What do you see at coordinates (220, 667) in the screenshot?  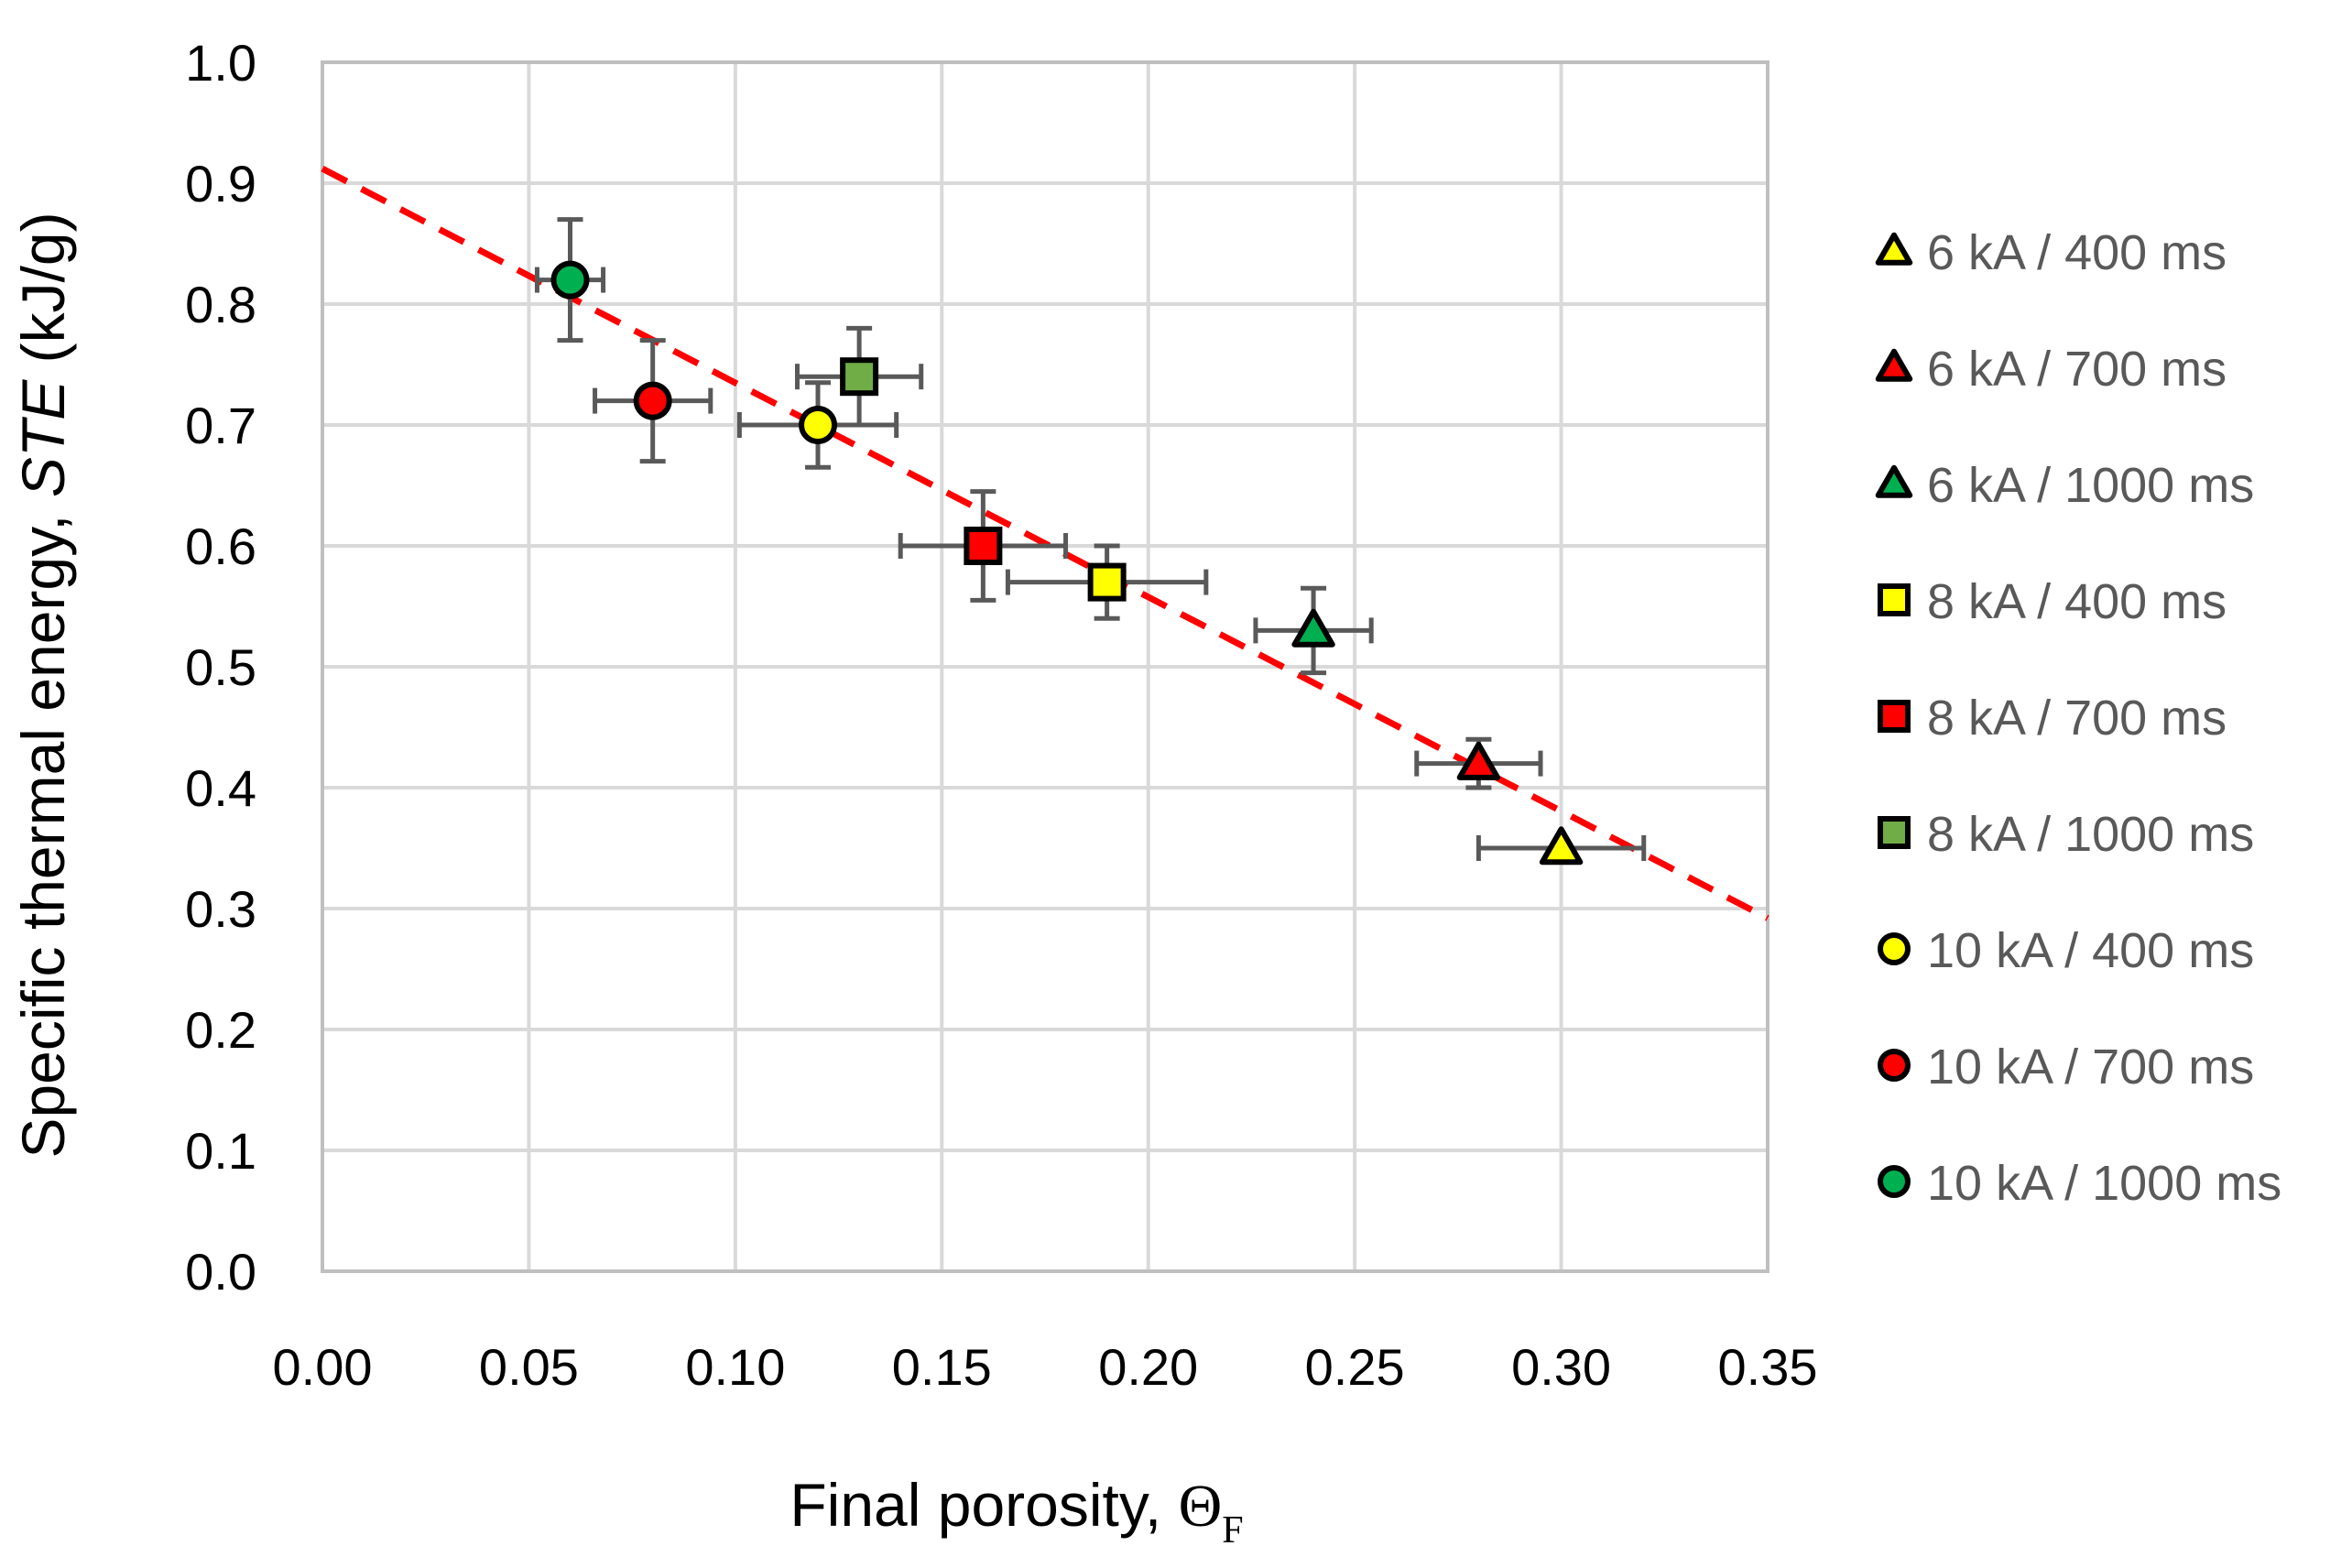 I see `y-tick-label: 0.5` at bounding box center [220, 667].